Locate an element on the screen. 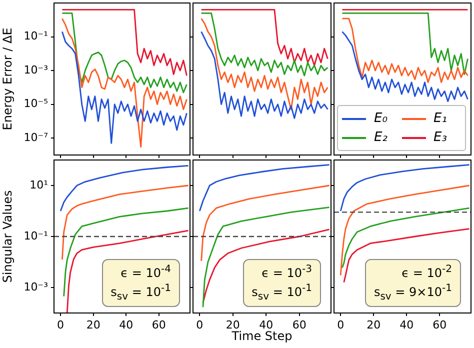  annotation: ϵ = 10$^{-2}$ is located at coordinates (426, 271).